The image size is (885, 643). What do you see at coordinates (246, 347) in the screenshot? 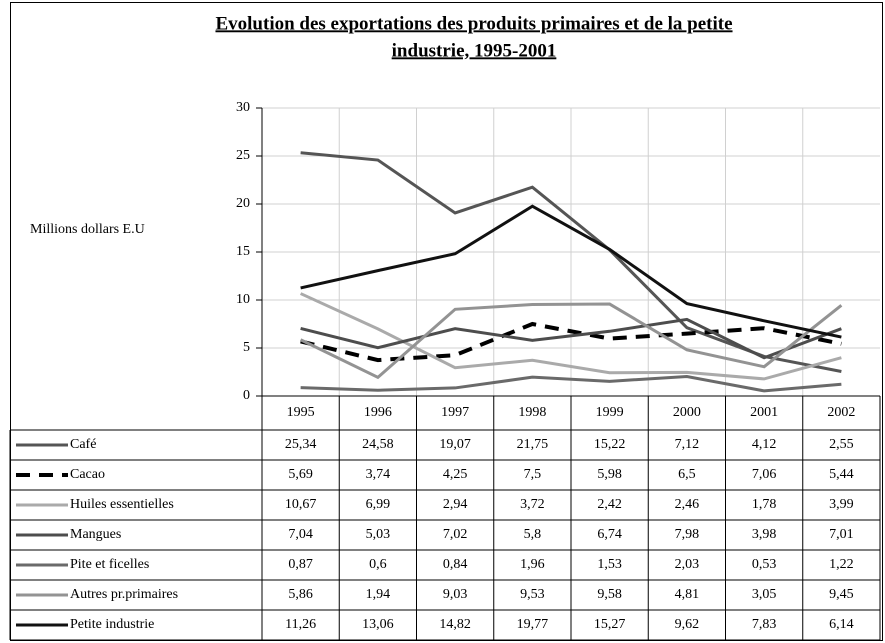
I see `y-tick-label: 5` at bounding box center [246, 347].